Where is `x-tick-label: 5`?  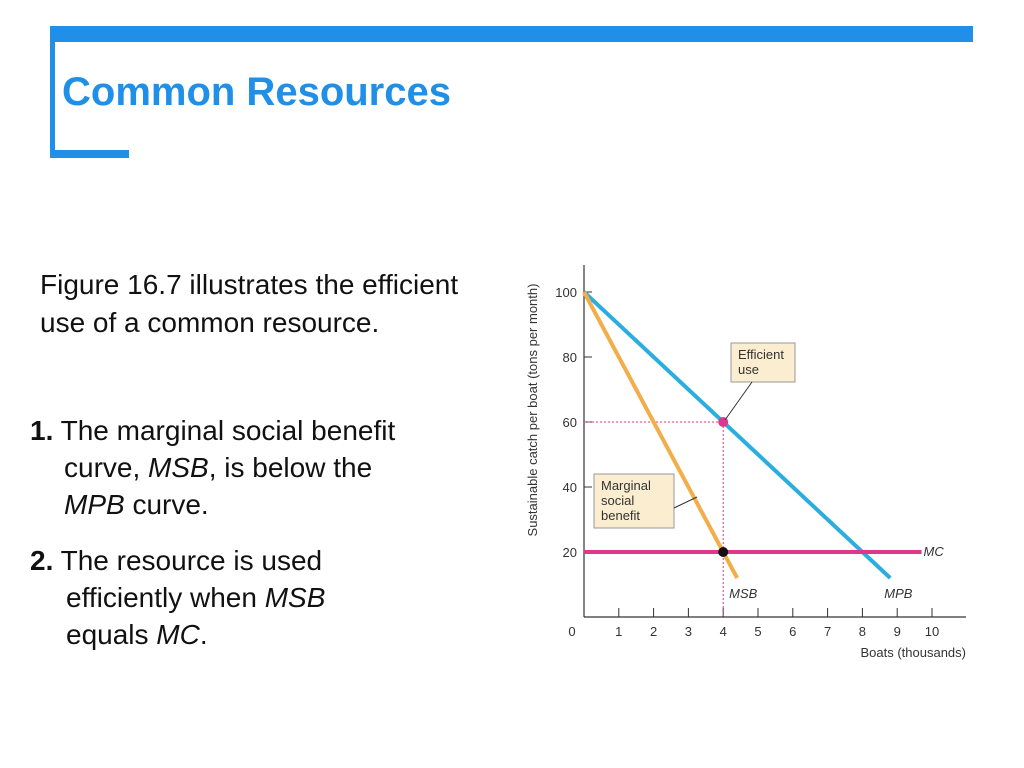
x-tick-label: 5 is located at coordinates (757, 631).